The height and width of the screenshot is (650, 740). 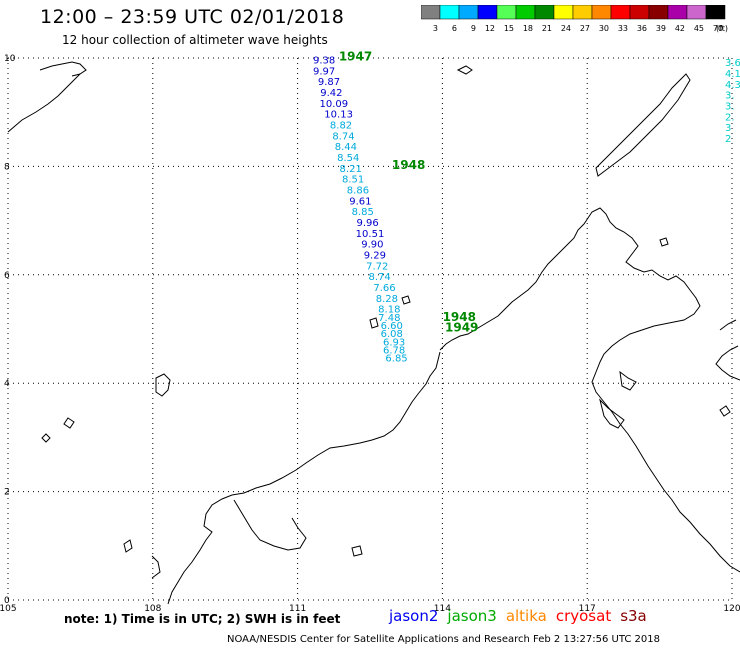 What do you see at coordinates (192, 17) in the screenshot?
I see `map-title: 12:00 – 23:59 UTC 02/01/2018` at bounding box center [192, 17].